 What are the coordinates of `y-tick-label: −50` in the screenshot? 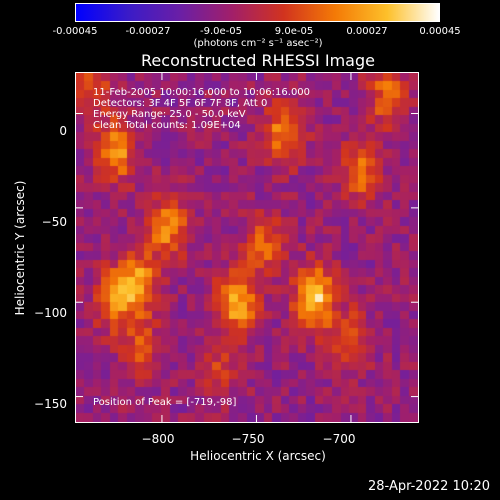 It's located at (54, 222).